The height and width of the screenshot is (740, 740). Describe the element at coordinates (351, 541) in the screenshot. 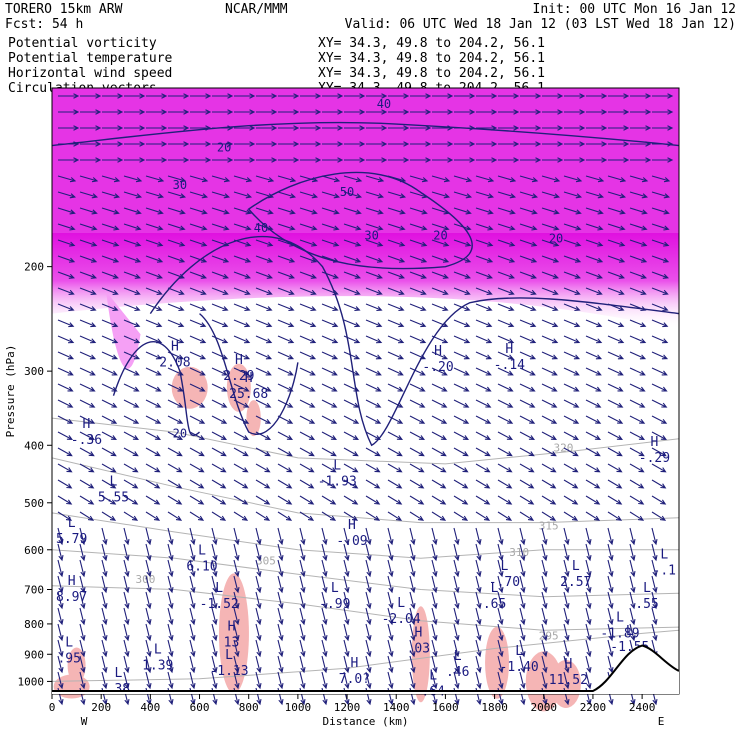

I see `extremum-value: -.09` at that location.